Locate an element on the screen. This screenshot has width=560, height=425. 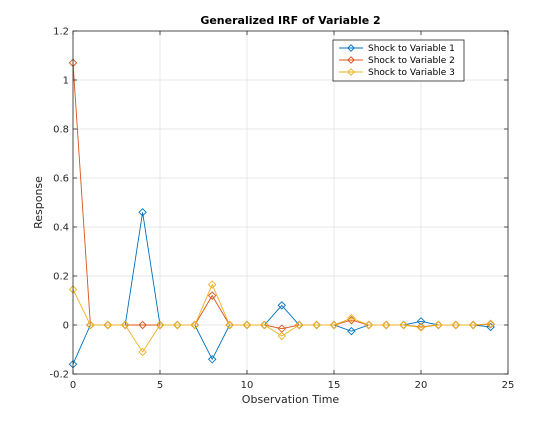
y-tick-label: 0.8 is located at coordinates (61, 130).